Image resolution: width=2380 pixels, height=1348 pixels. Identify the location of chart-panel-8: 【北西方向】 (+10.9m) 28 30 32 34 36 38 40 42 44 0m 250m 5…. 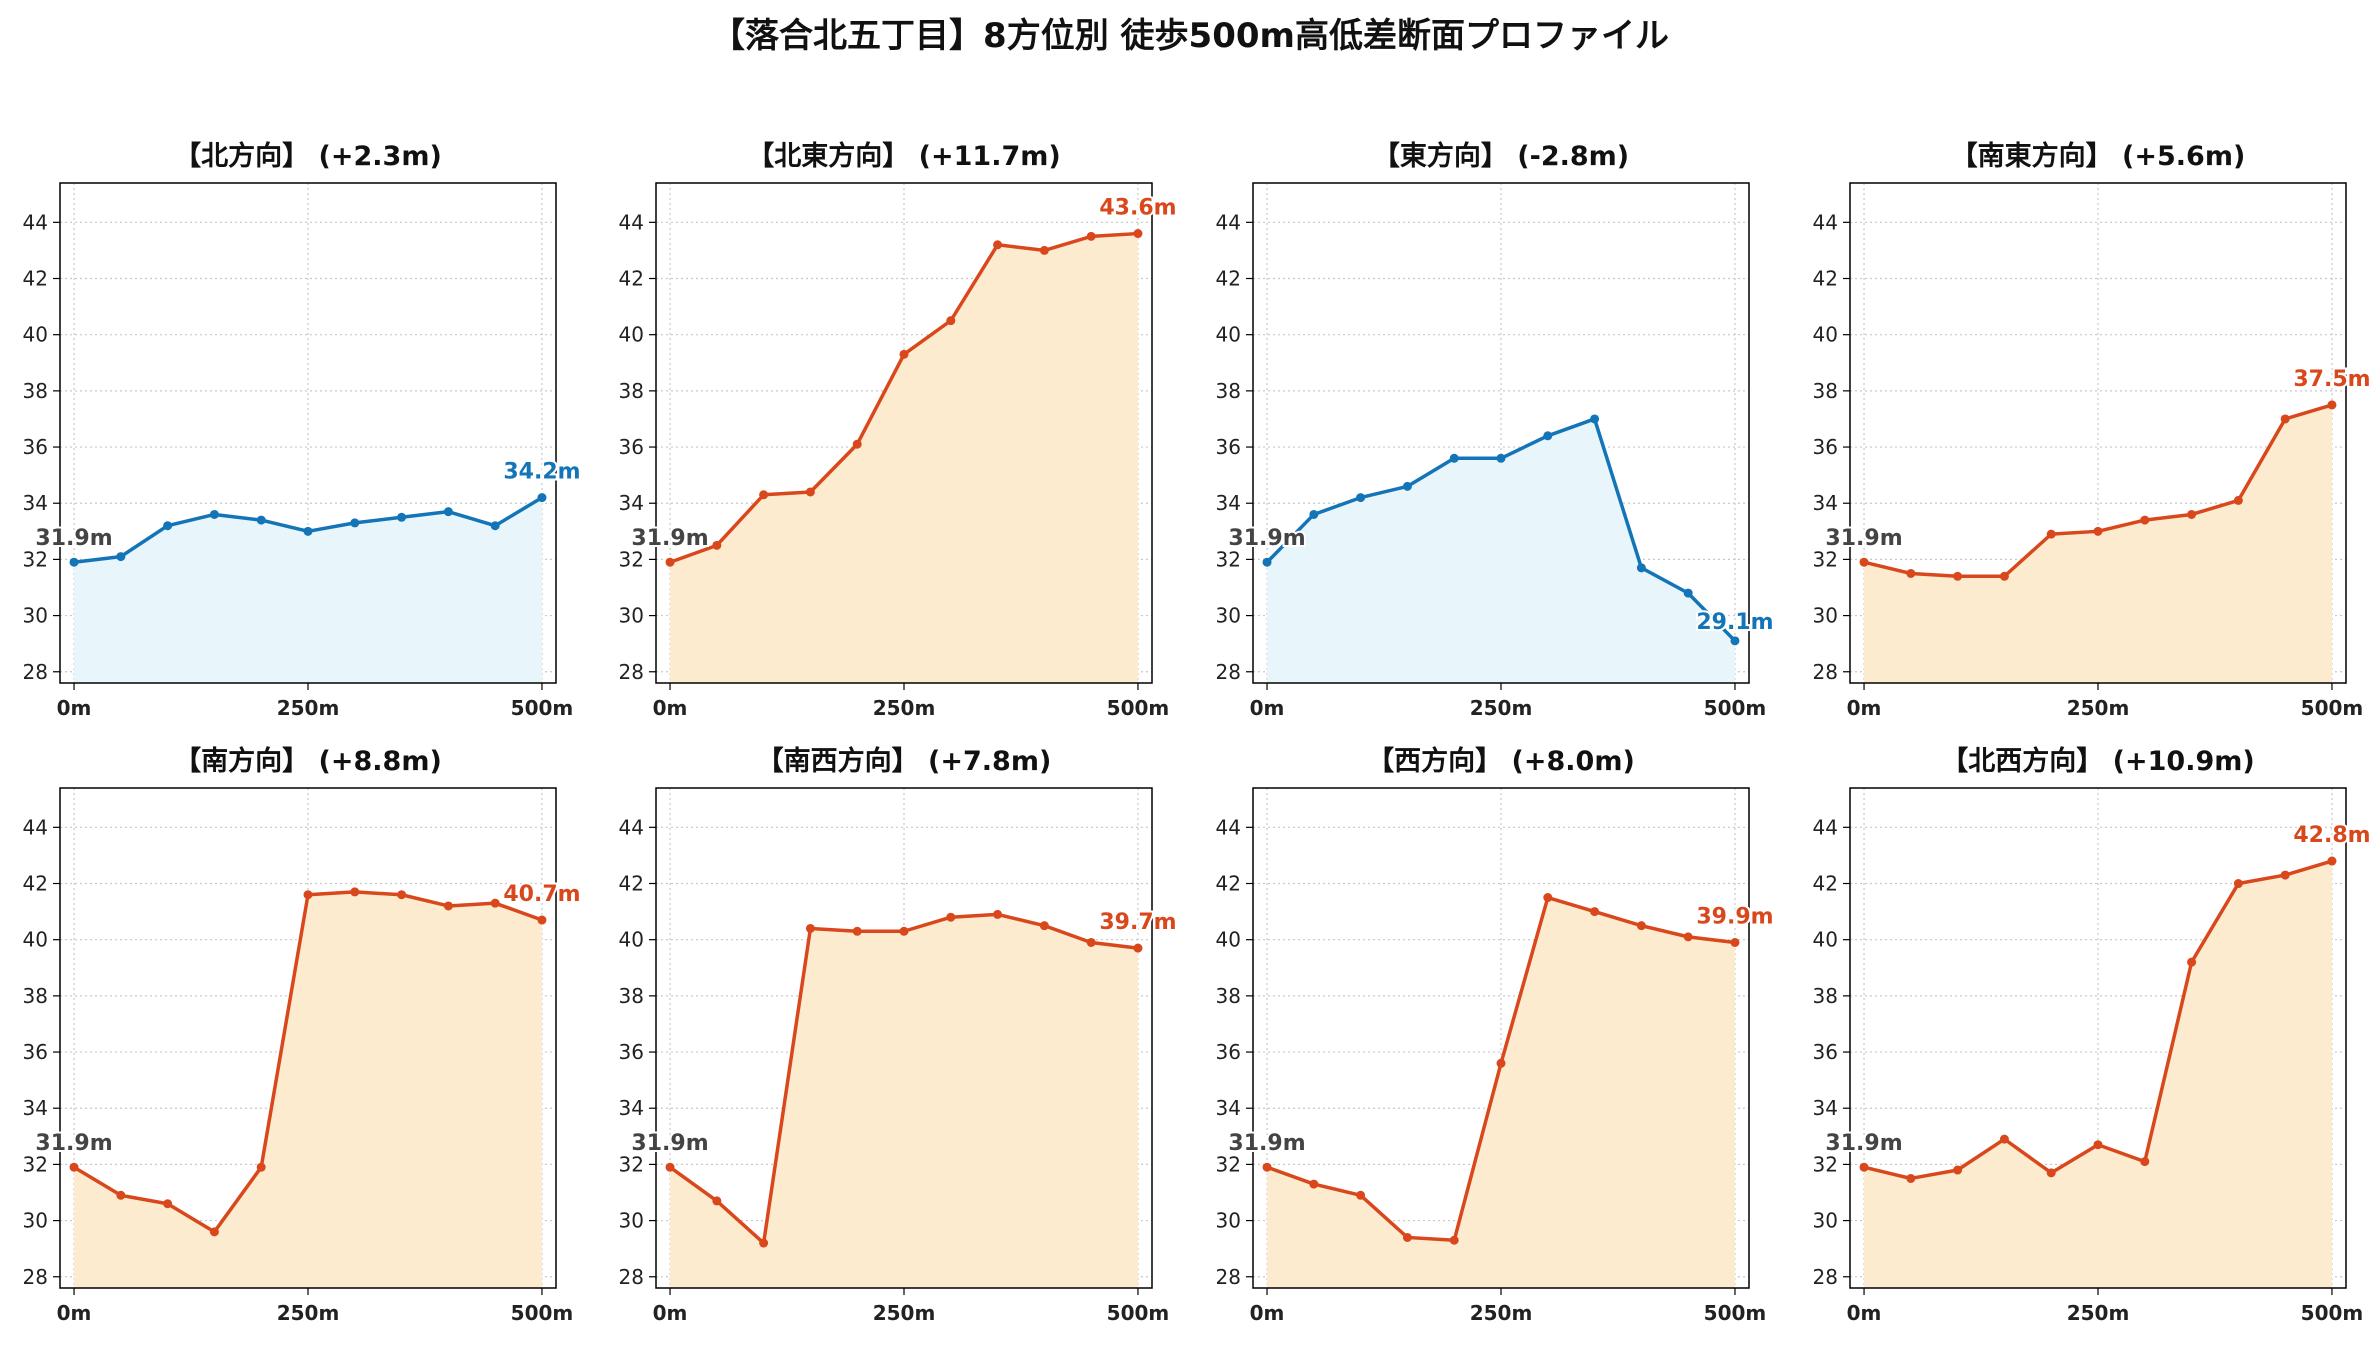
(2093, 1035).